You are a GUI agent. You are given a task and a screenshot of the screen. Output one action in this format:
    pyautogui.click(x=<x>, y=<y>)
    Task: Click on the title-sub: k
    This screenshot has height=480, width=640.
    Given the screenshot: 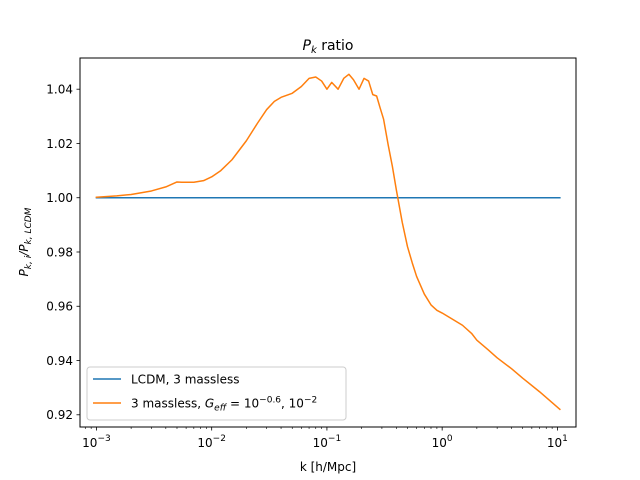 What is the action you would take?
    pyautogui.click(x=314, y=50)
    